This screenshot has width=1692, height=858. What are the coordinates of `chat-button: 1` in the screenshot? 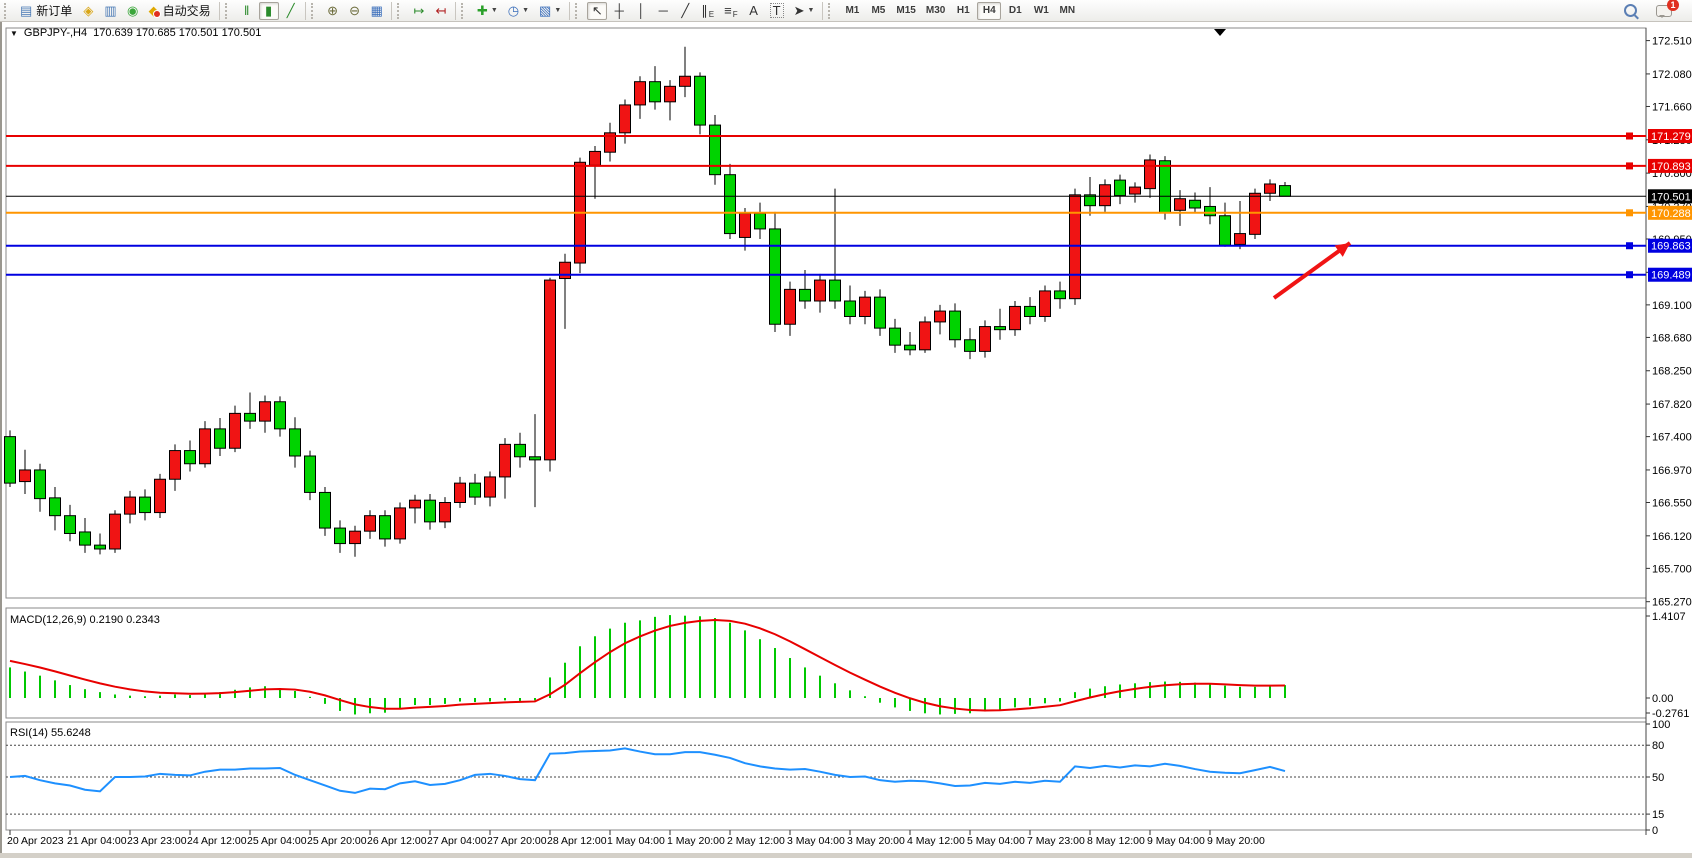 It's located at (1665, 10).